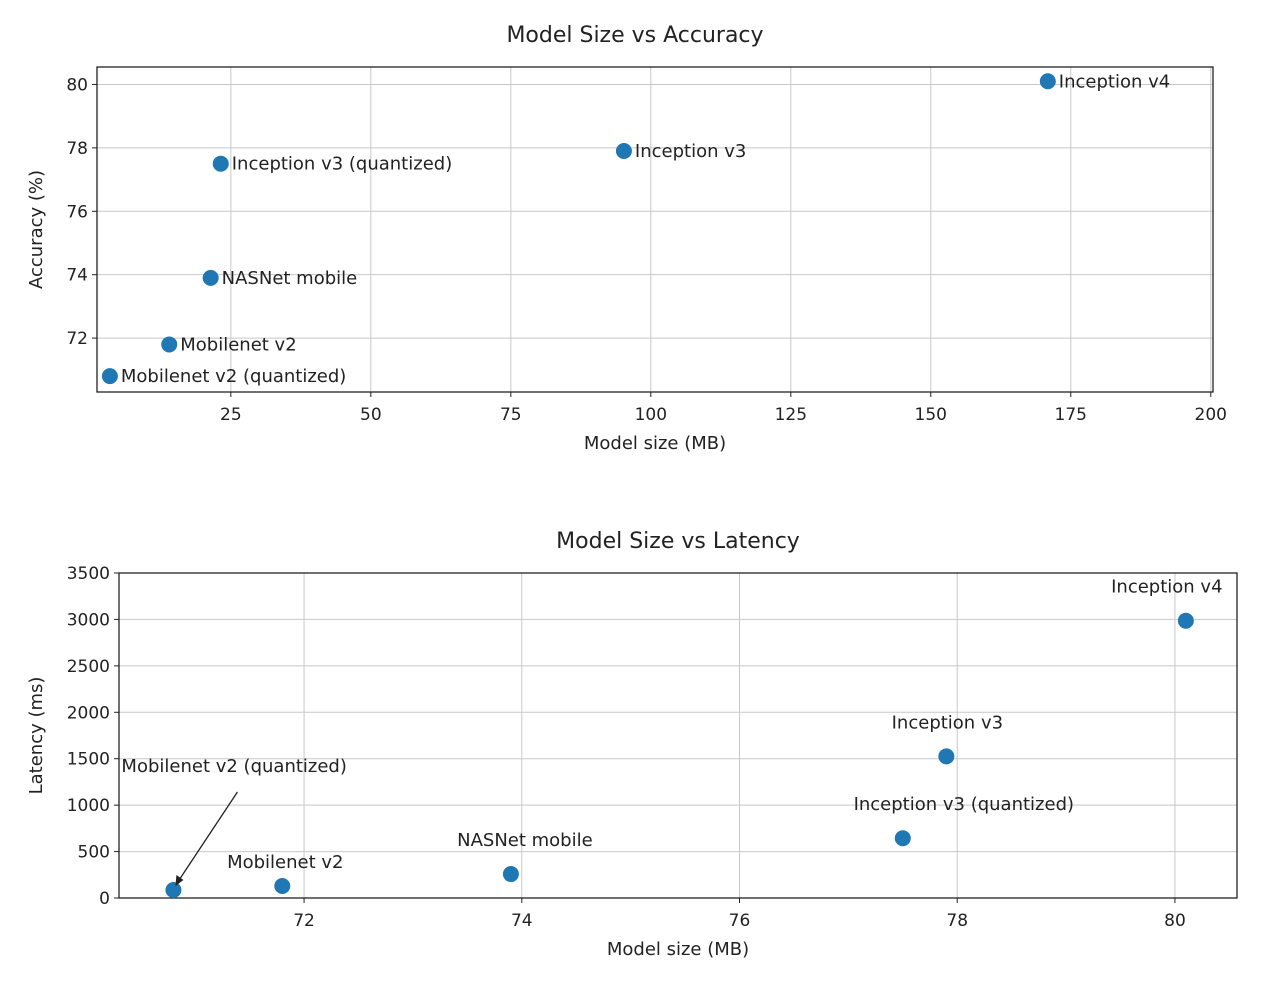 Image resolution: width=1282 pixels, height=984 pixels. Describe the element at coordinates (179, 881) in the screenshot. I see `arrow-head-icon` at that location.